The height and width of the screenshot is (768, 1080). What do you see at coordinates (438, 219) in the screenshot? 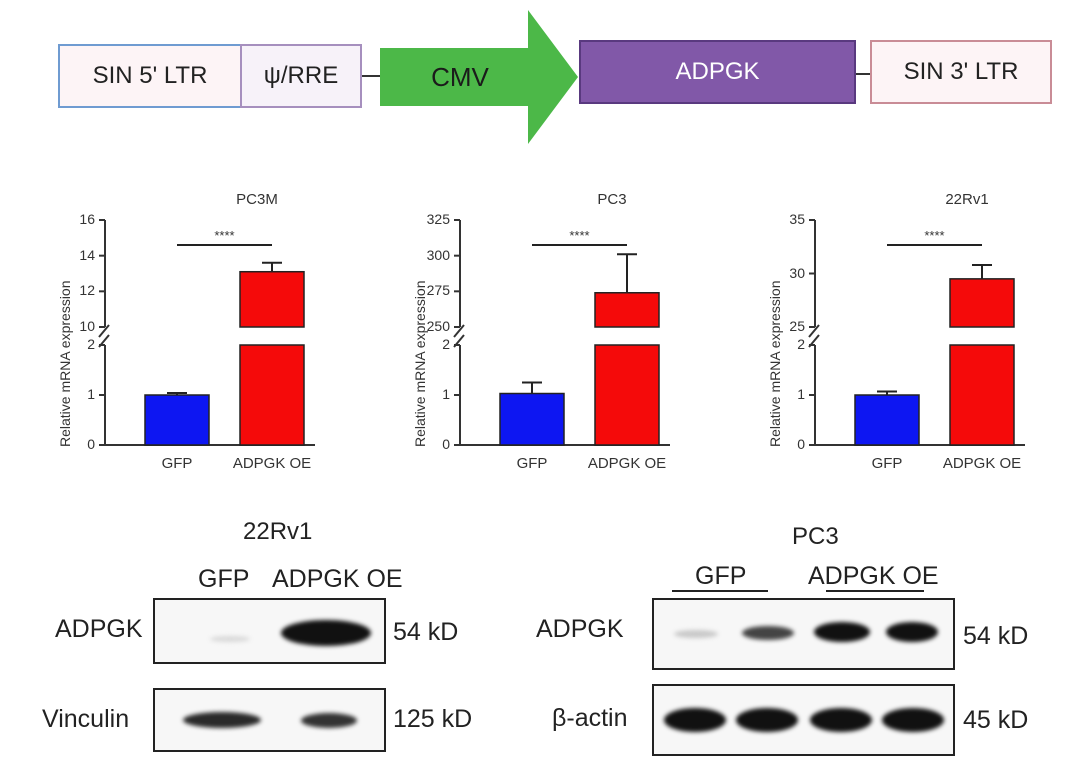
I see `y-tick-label: 325` at bounding box center [438, 219].